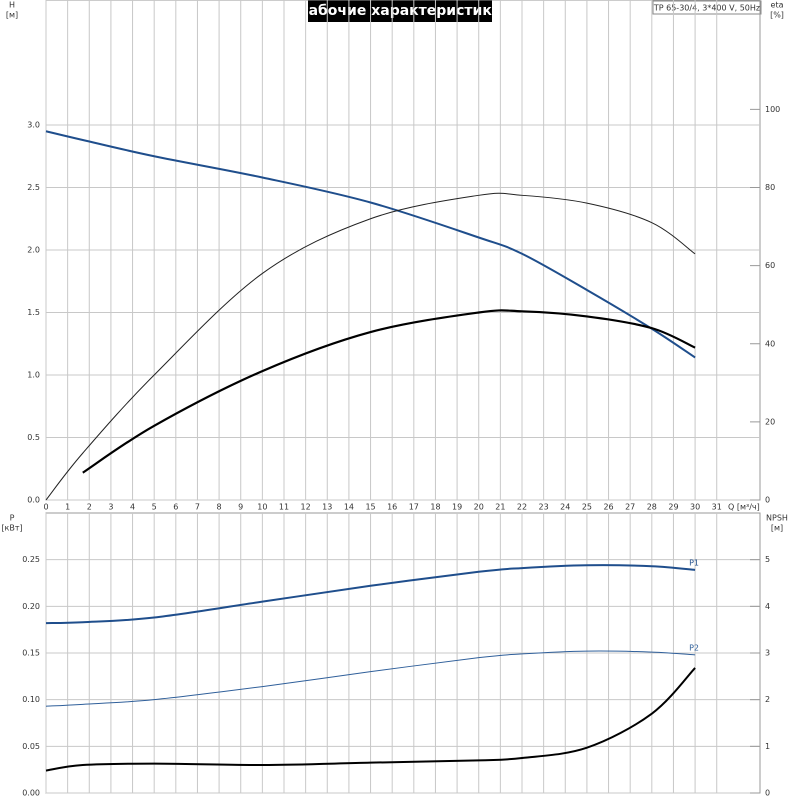 The height and width of the screenshot is (800, 800). Describe the element at coordinates (370, 507) in the screenshot. I see `x-tick-label: 15` at that location.